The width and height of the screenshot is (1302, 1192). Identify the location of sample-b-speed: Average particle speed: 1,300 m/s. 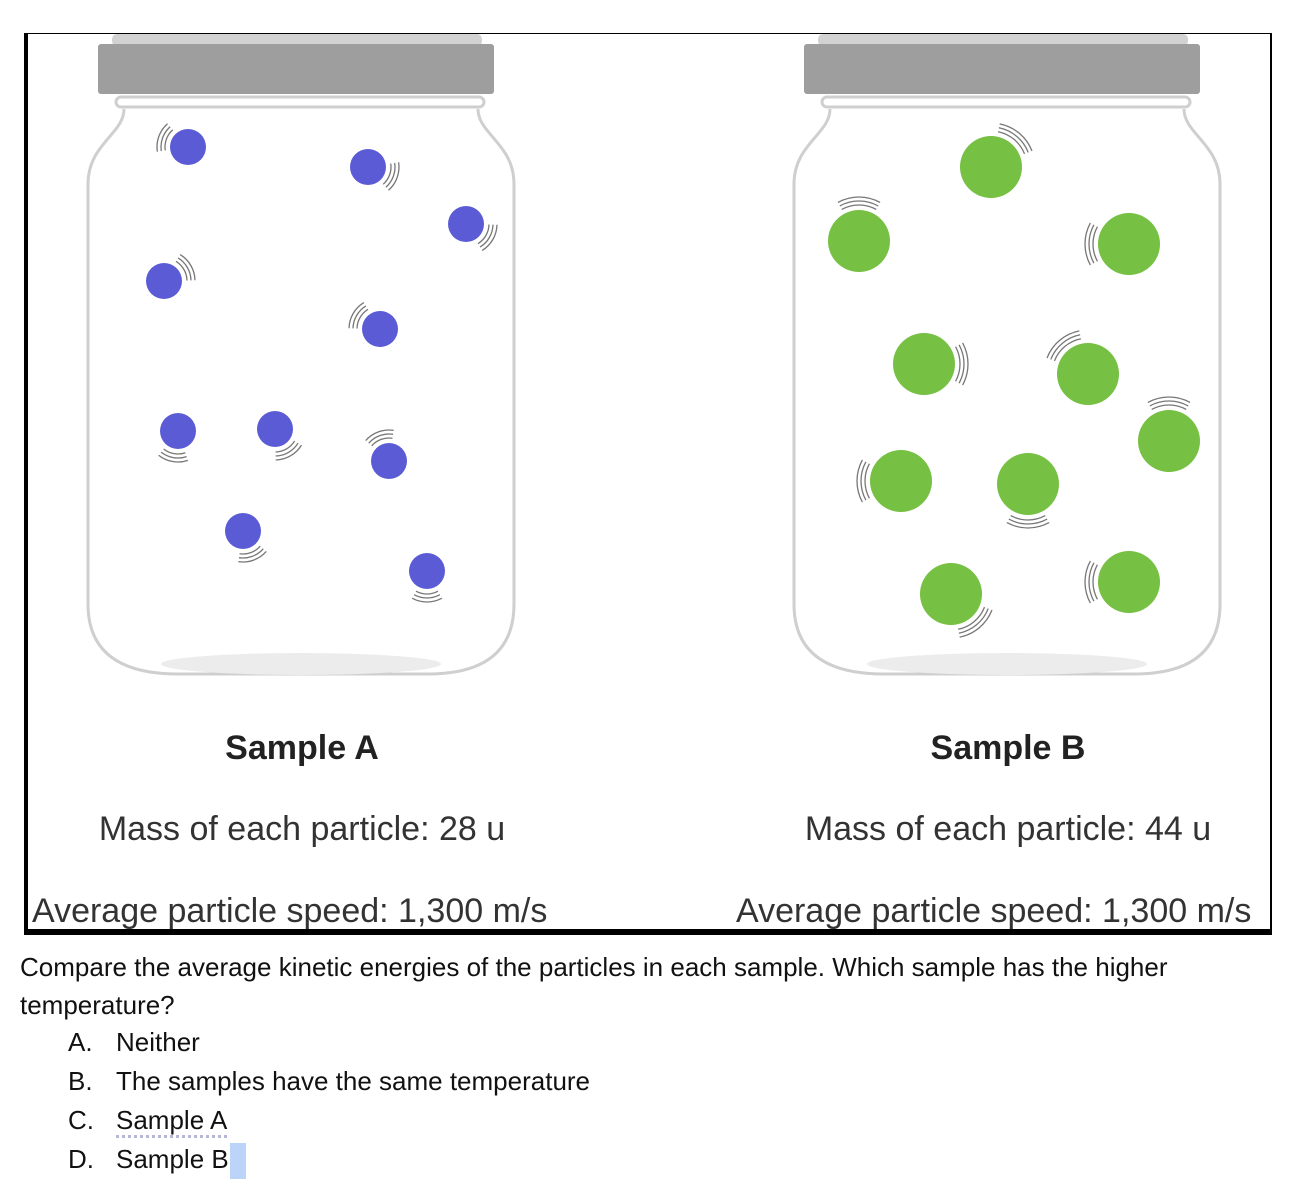
(994, 911).